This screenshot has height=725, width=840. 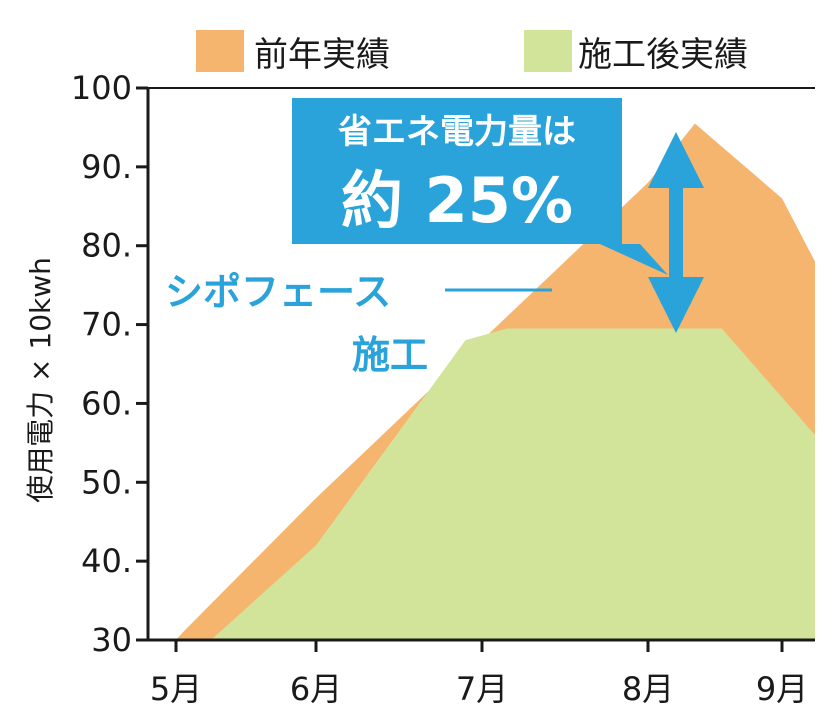 What do you see at coordinates (390, 355) in the screenshot?
I see `construction-label-line2: 施工` at bounding box center [390, 355].